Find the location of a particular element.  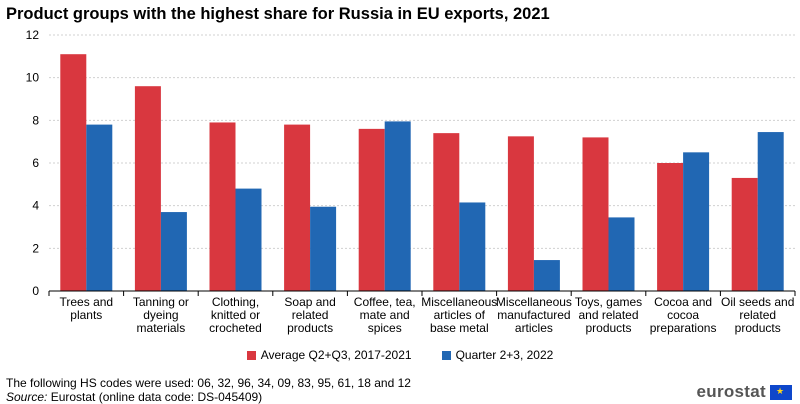

x-tick-label: Clothing, knitted or crocheted is located at coordinates (235, 315).